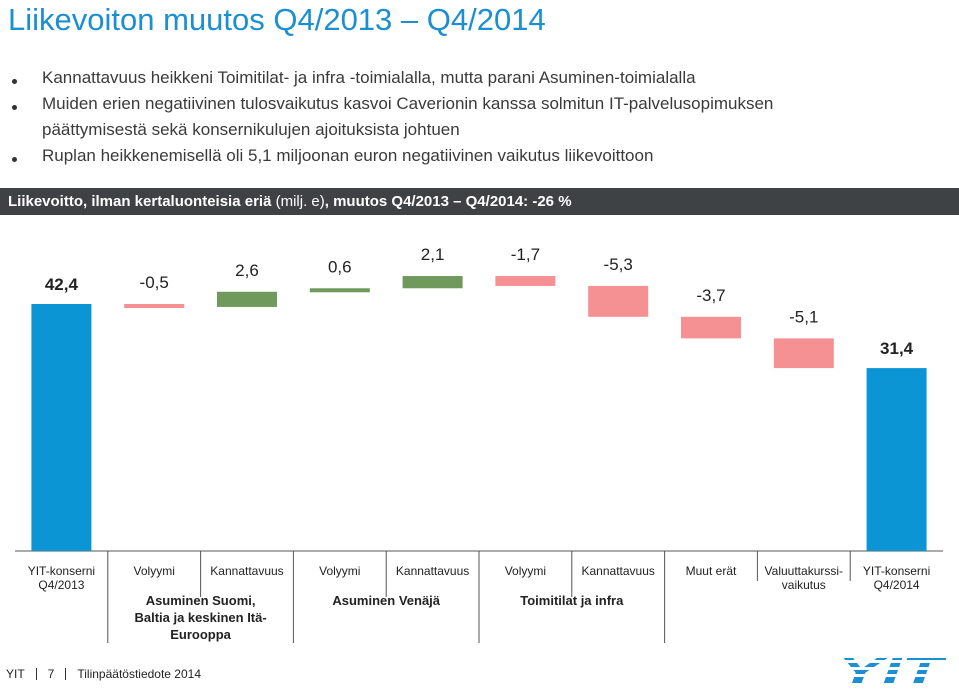  What do you see at coordinates (277, 19) in the screenshot?
I see `page-title: Liikevoiton muutos Q4/2013 – Q4/2014` at bounding box center [277, 19].